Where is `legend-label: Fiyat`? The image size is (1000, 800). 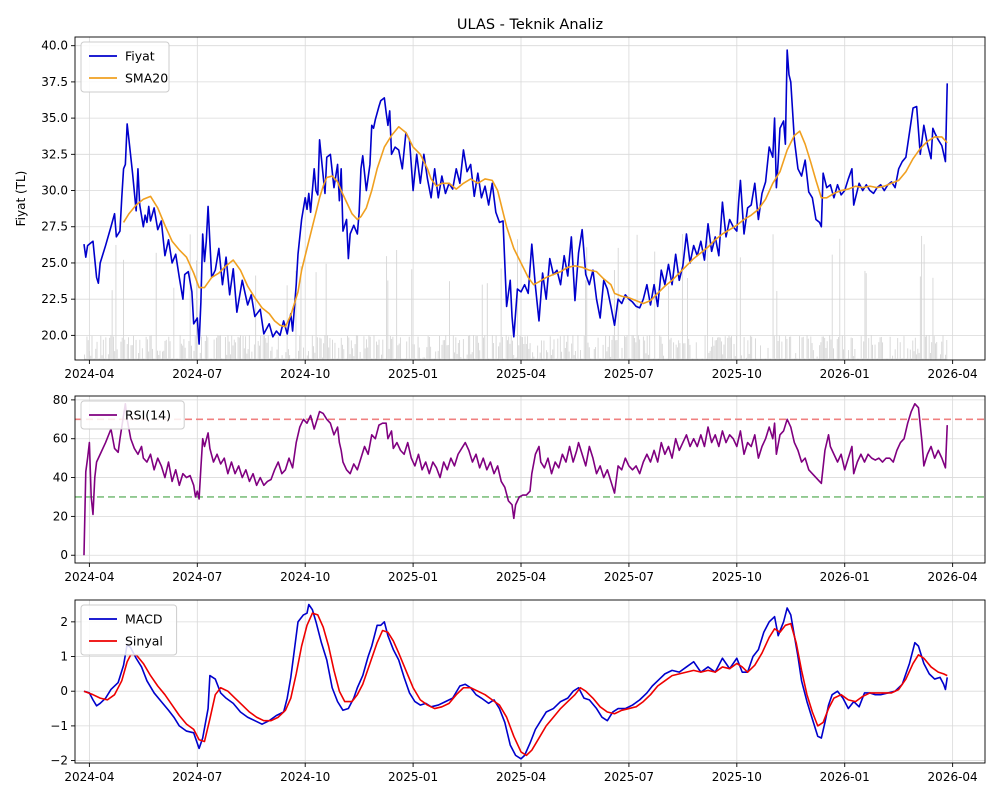
legend-label: Fiyat is located at coordinates (140, 56).